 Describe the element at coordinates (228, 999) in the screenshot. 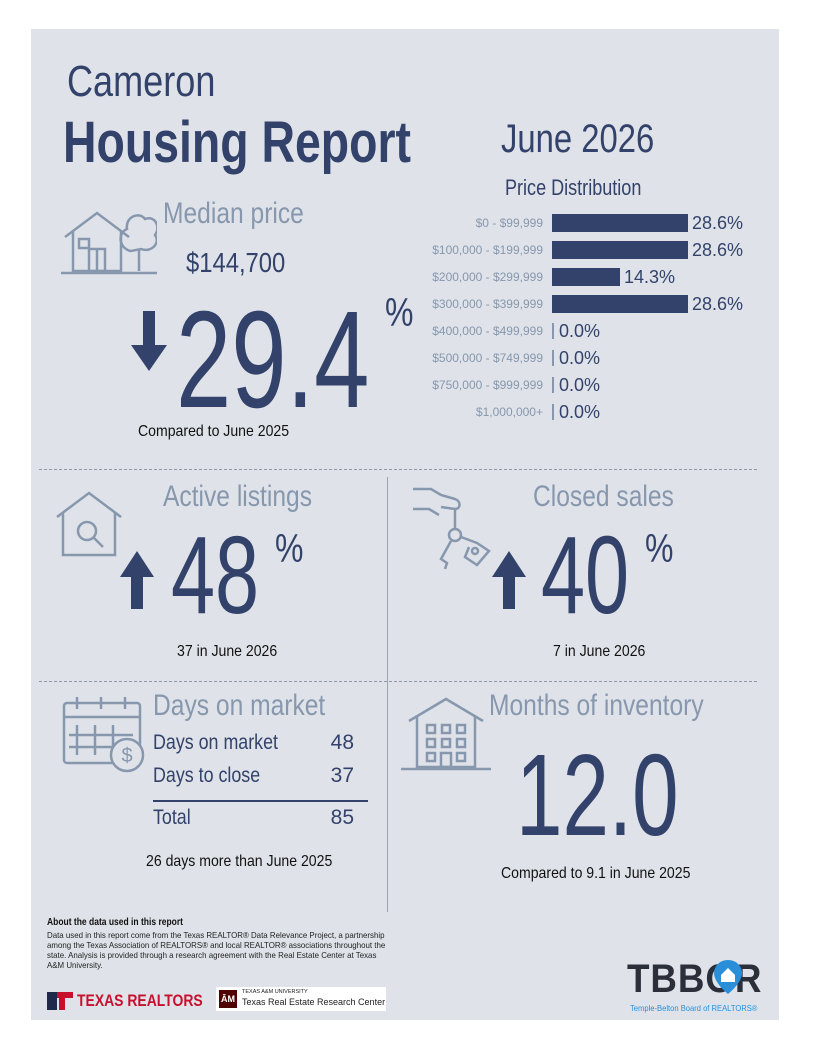

I see `tamu-mark-icon: ĀM` at that location.